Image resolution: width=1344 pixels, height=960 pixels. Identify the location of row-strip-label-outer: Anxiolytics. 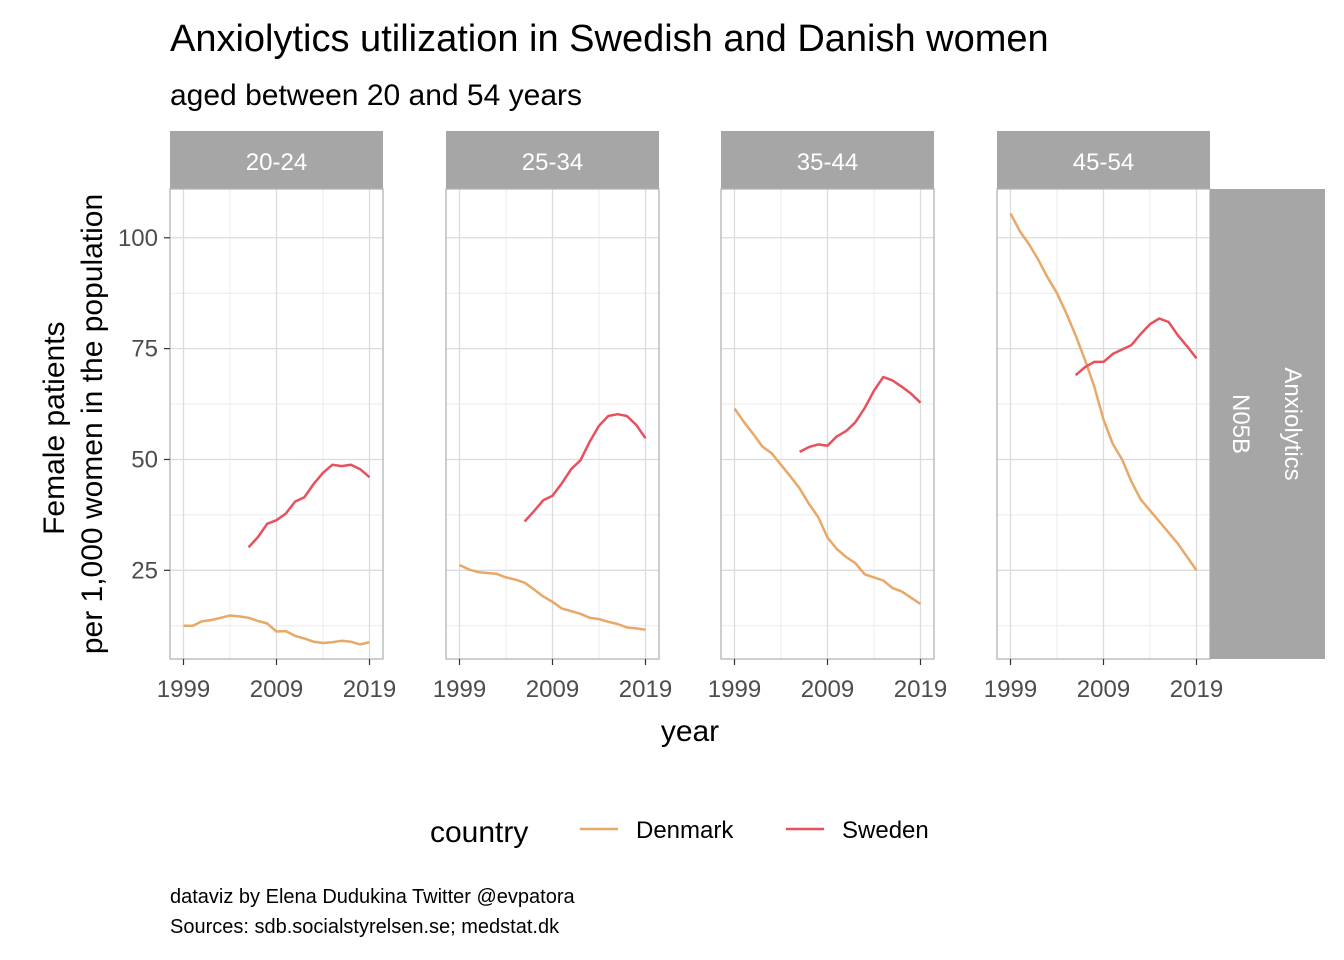
(1292, 423).